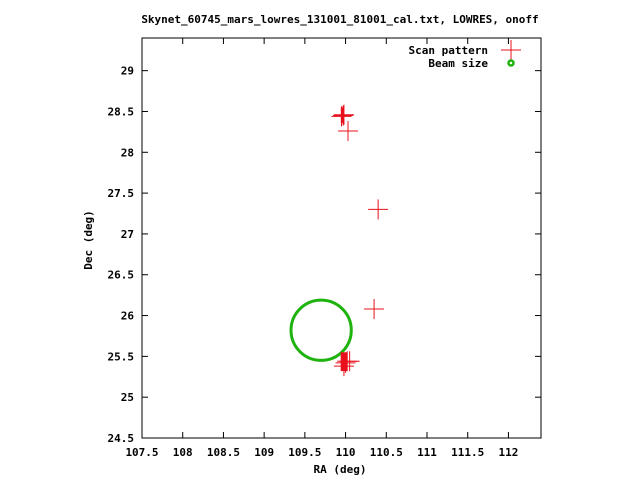  Describe the element at coordinates (340, 469) in the screenshot. I see `x-axis-label: RA (deg)` at that location.